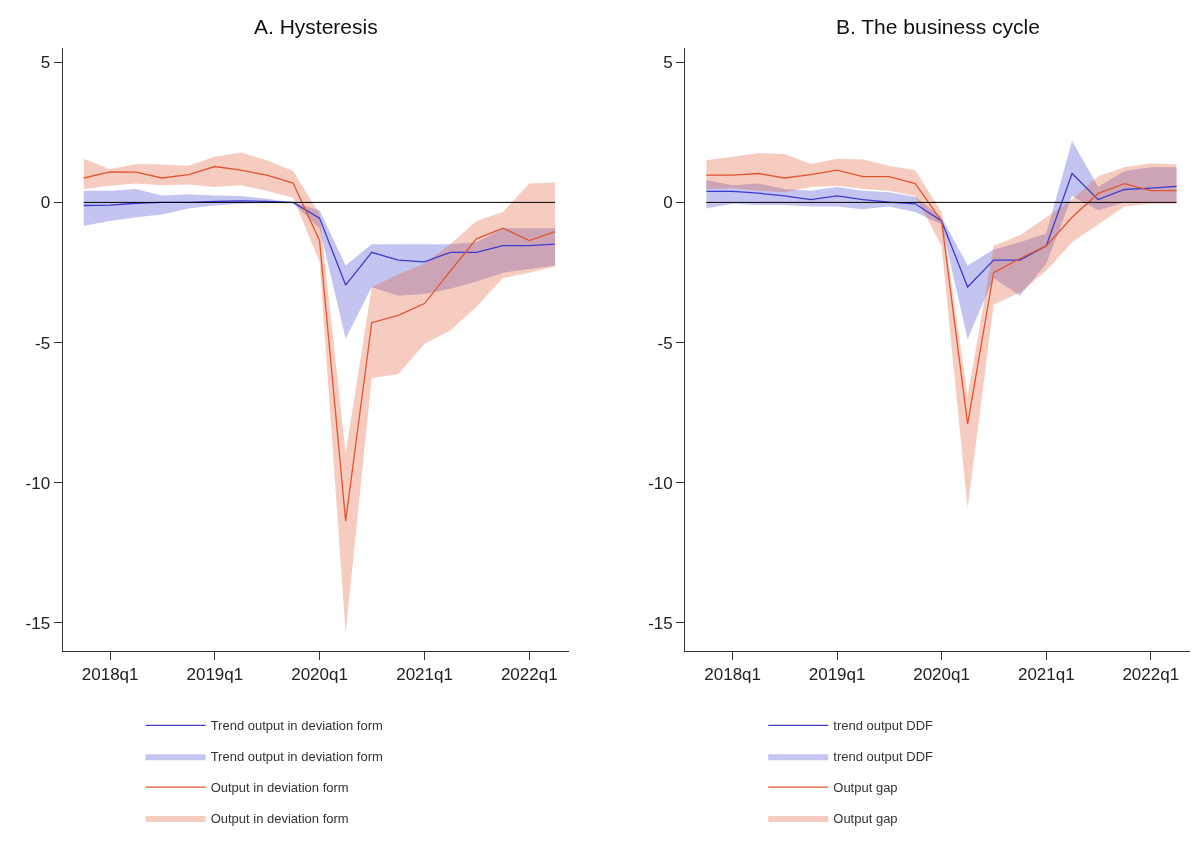 The image size is (1202, 861). I want to click on text: Output in deviation form, so click(279, 819).